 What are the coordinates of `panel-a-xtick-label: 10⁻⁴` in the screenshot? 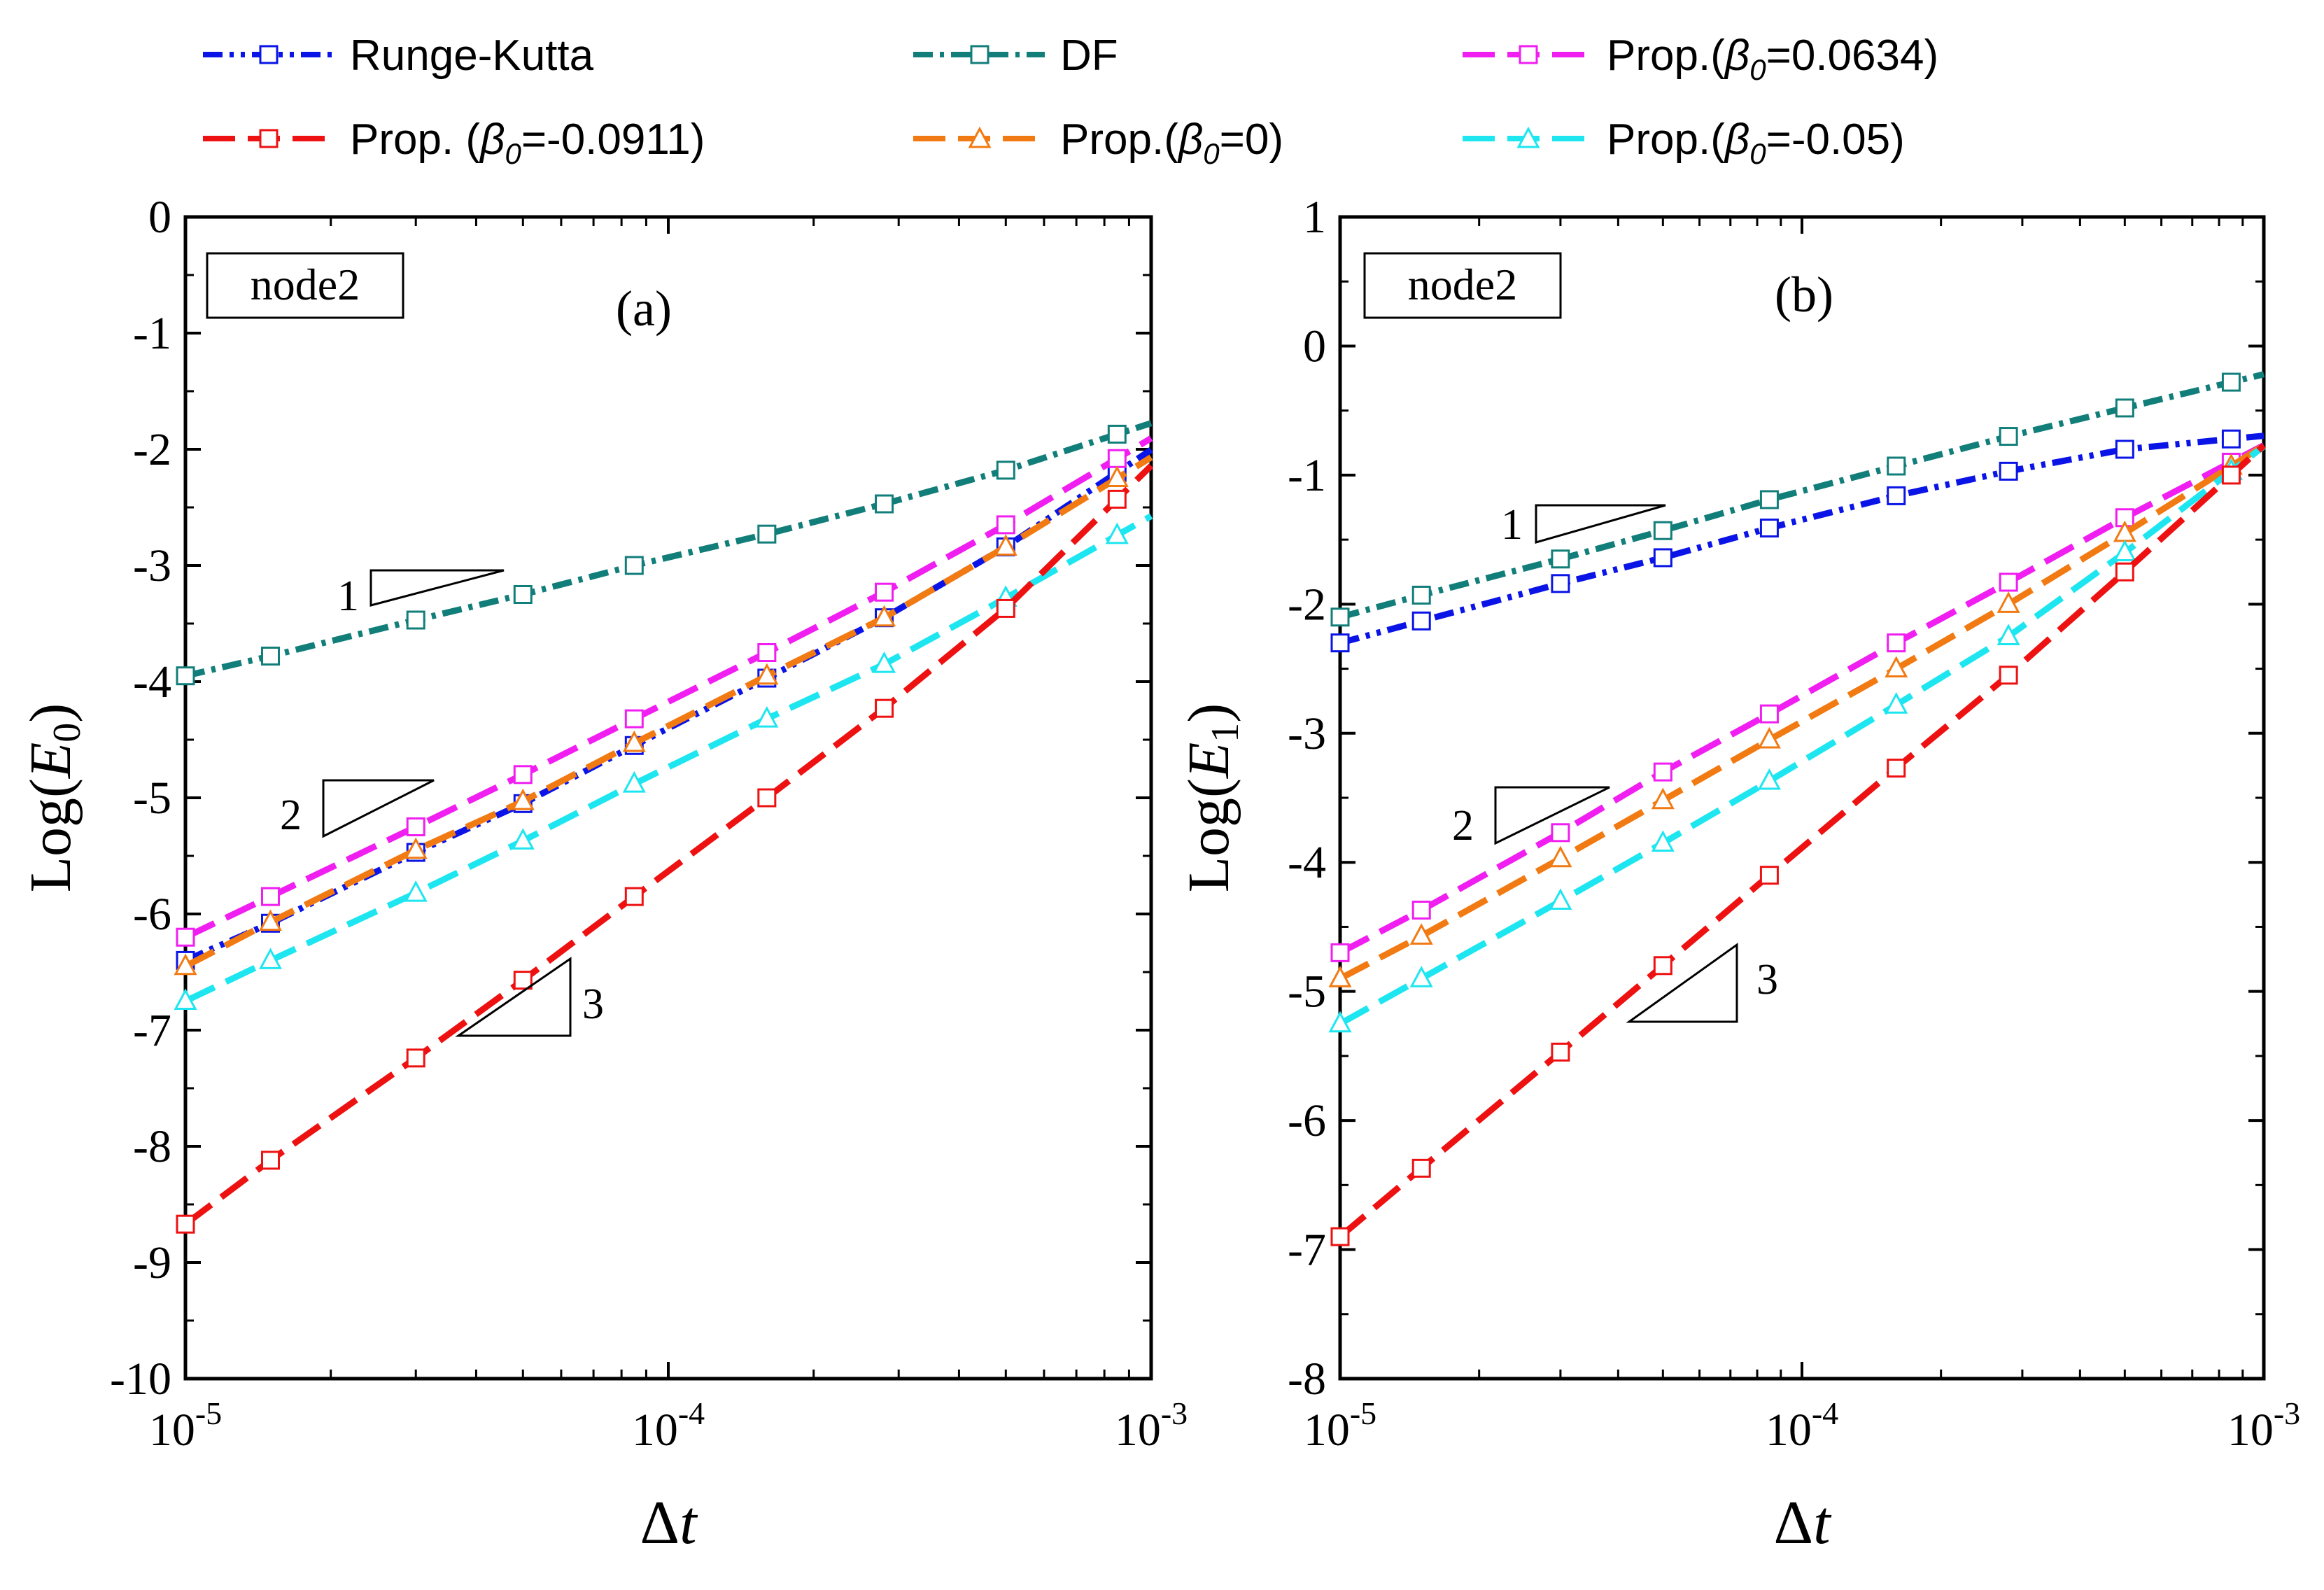 It's located at (668, 1425).